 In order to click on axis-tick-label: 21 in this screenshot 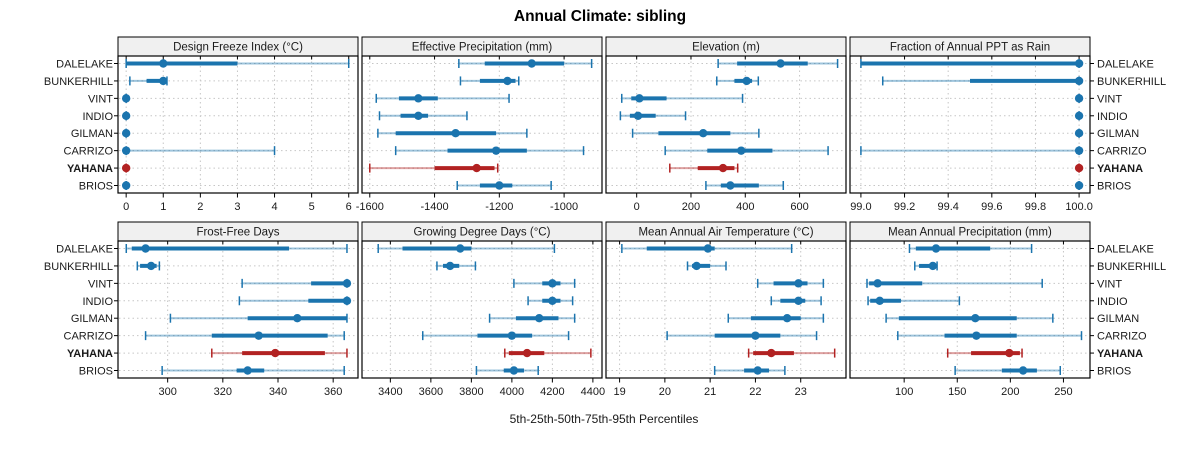, I will do `click(710, 392)`.